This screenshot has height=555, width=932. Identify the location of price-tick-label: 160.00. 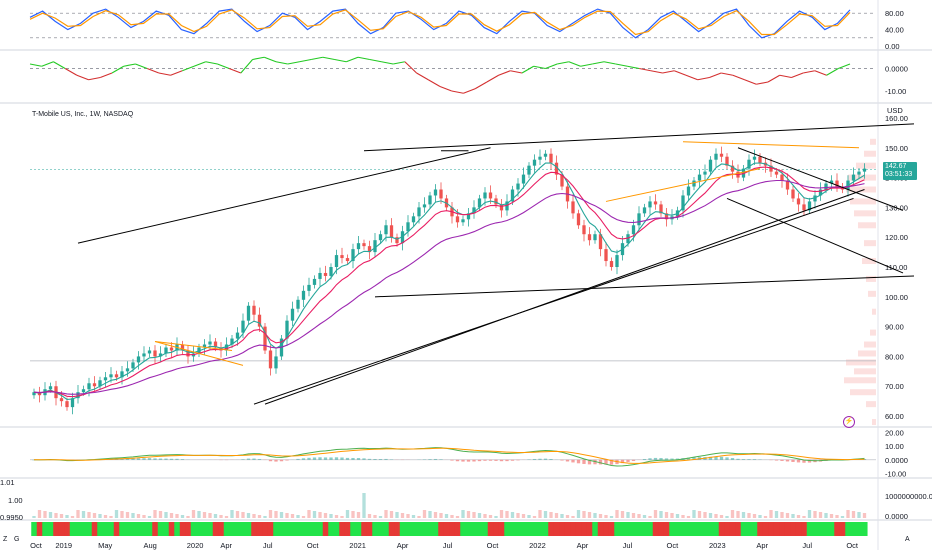
(896, 118).